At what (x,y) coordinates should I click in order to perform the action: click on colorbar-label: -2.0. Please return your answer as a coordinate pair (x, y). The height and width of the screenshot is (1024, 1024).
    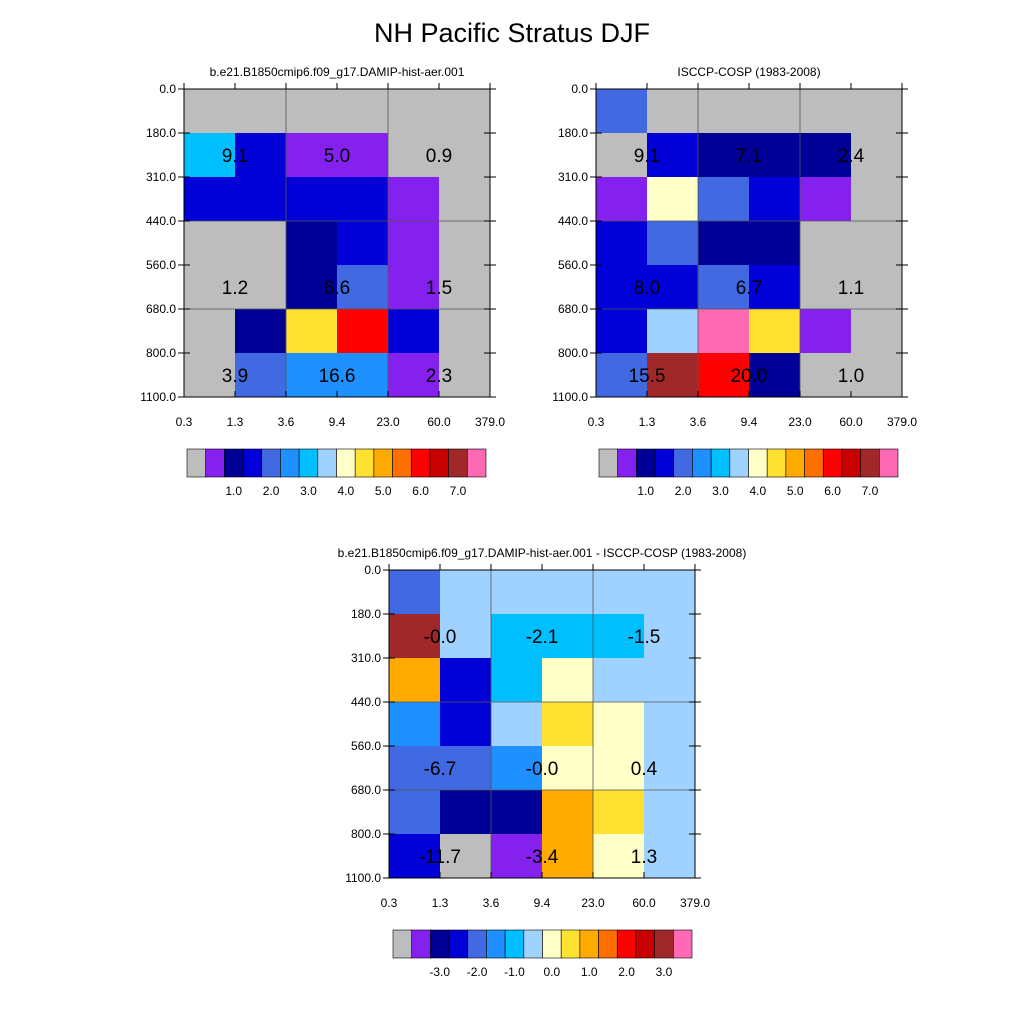
    Looking at the image, I should click on (477, 972).